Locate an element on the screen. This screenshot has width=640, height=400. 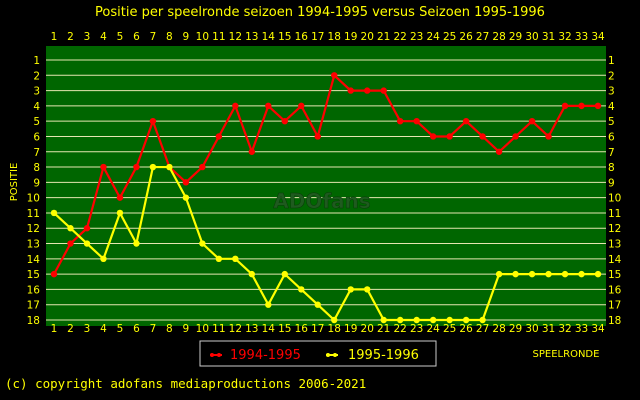
y-tick-right-18: 18 is located at coordinates (614, 321).